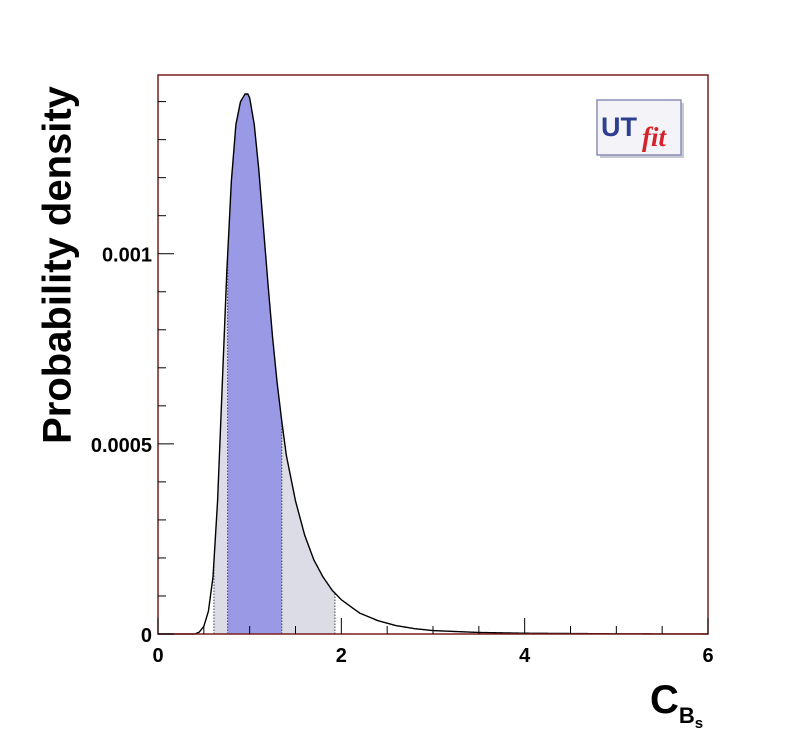  What do you see at coordinates (121, 446) in the screenshot?
I see `y-tick-label-1: 0.0005` at bounding box center [121, 446].